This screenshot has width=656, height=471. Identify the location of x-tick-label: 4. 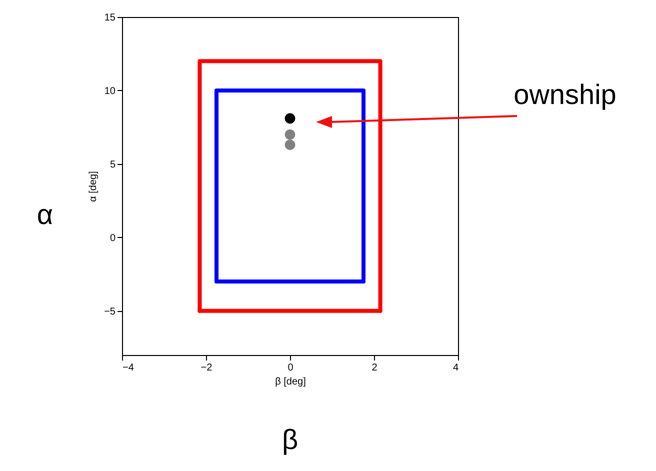
(455, 368).